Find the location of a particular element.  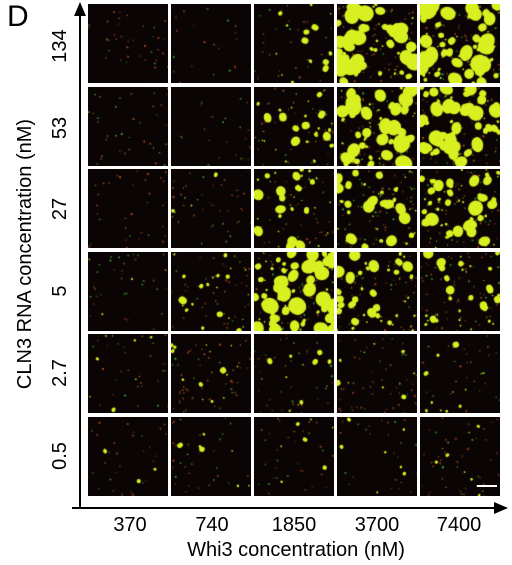

panel-label: D is located at coordinates (18, 16).